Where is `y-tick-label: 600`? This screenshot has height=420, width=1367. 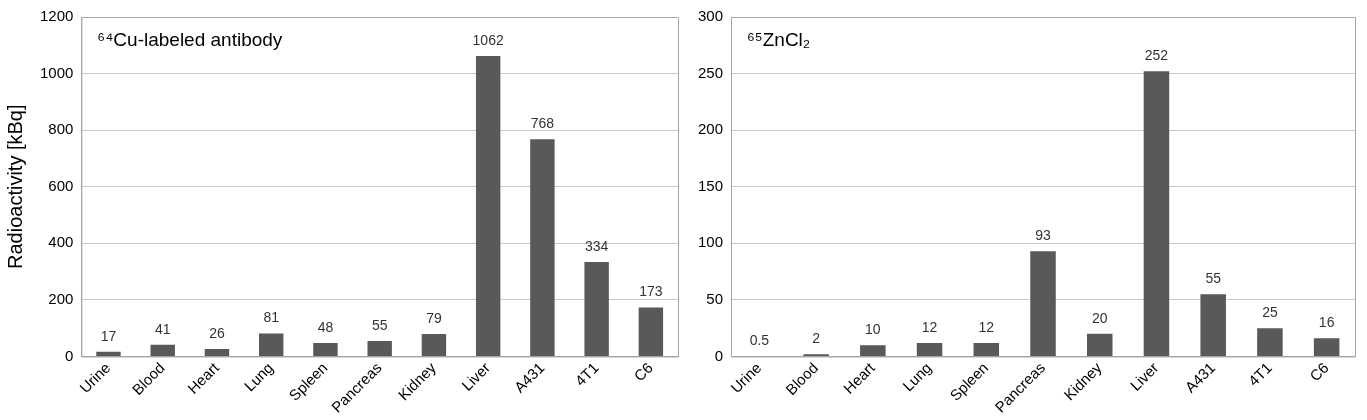
y-tick-label: 600 is located at coordinates (61, 185).